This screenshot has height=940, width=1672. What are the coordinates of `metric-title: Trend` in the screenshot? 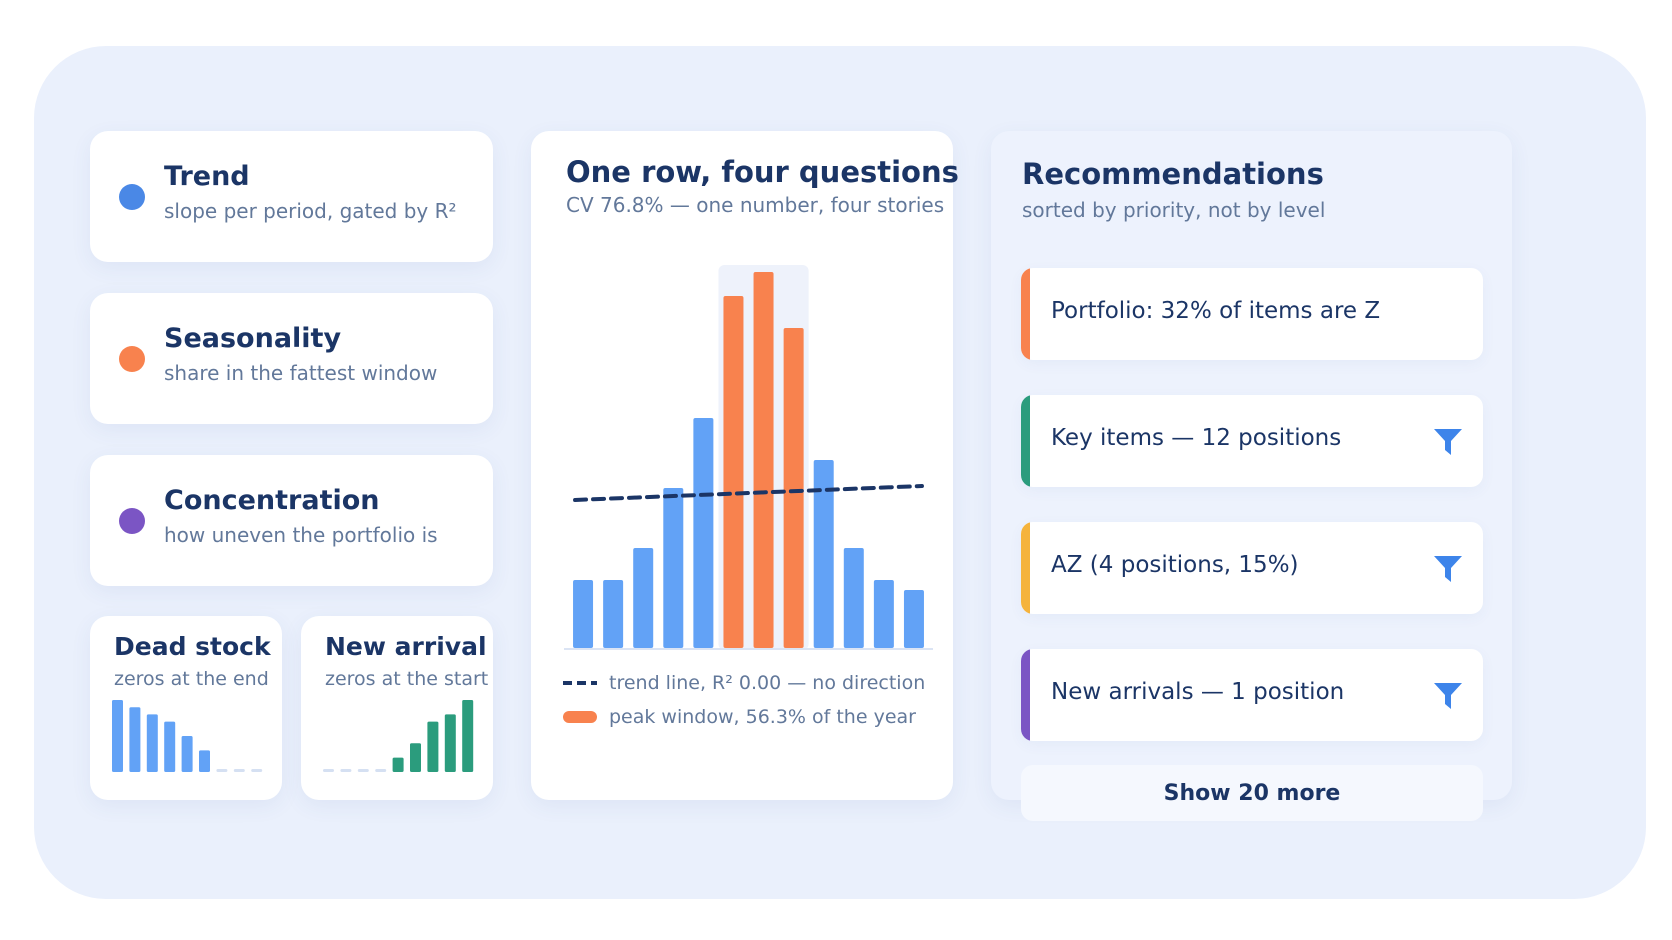 It's located at (207, 176).